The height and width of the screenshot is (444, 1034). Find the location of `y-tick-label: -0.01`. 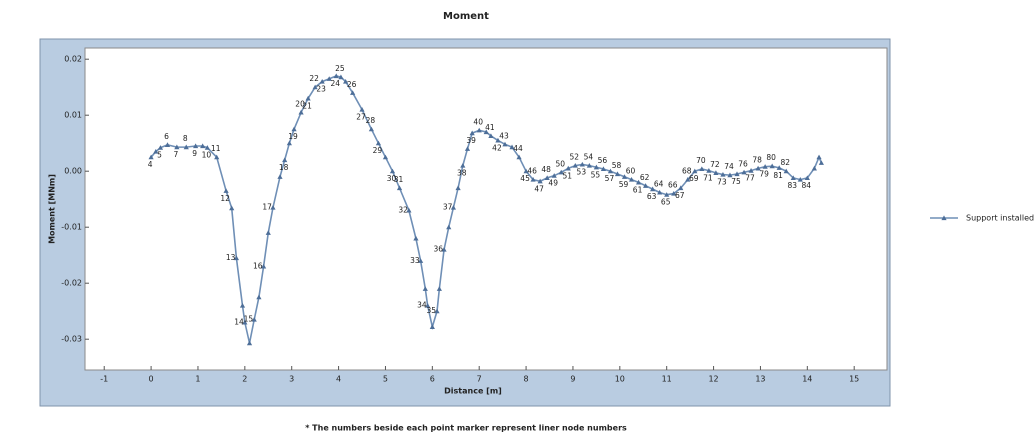

y-tick-label: -0.01 is located at coordinates (71, 227).